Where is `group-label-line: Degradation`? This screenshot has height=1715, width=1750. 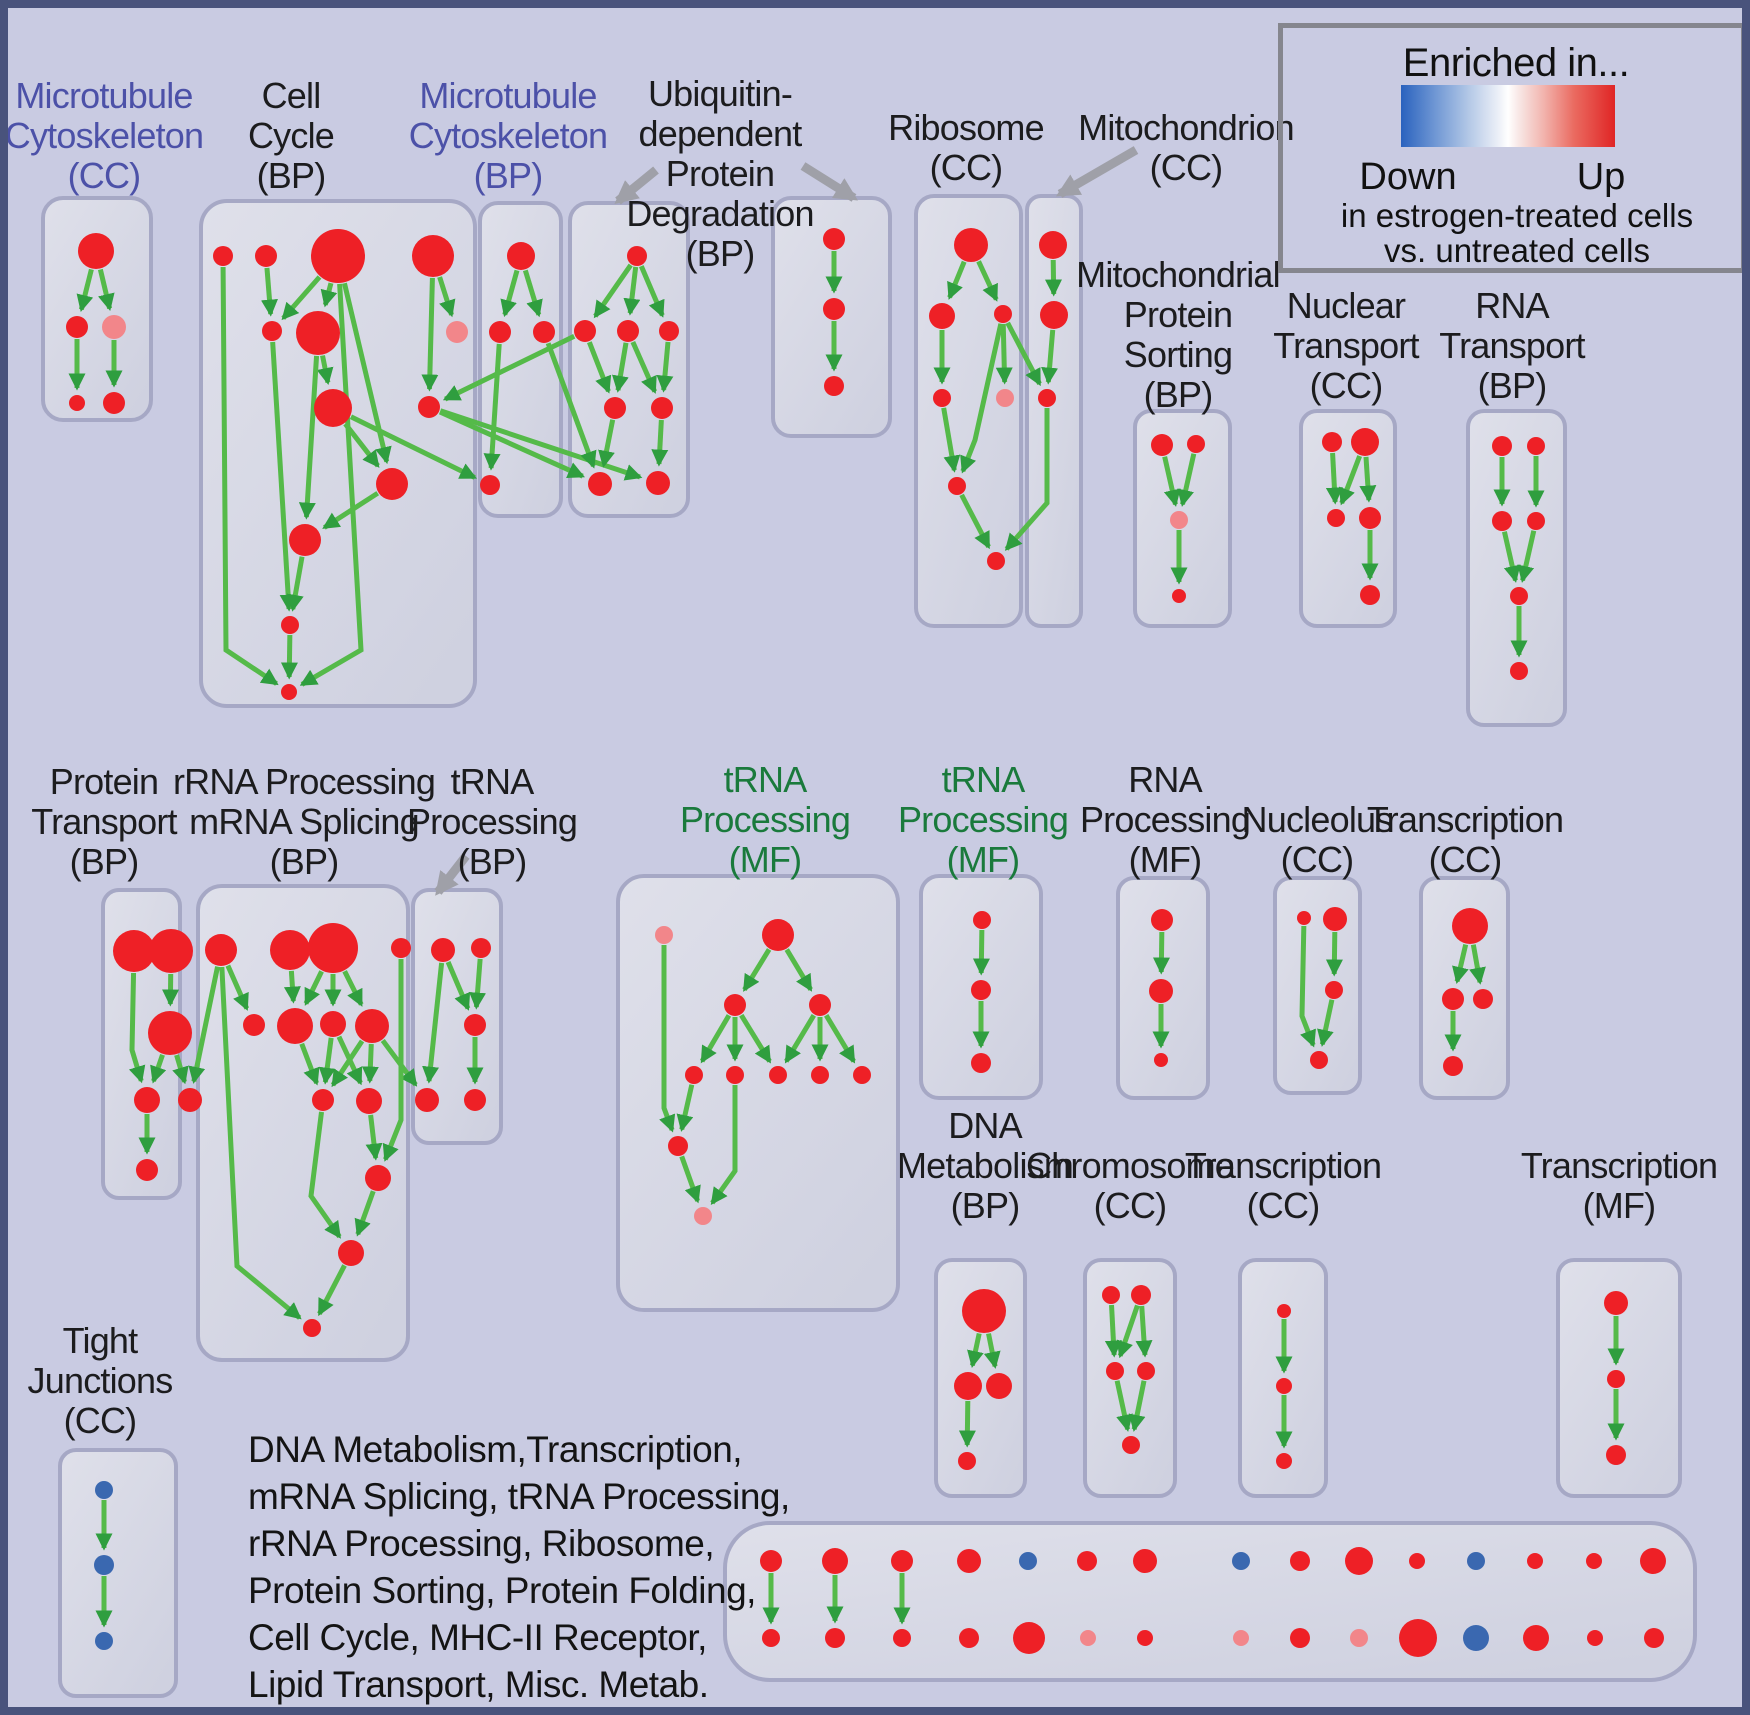
group-label-line: Degradation is located at coordinates (720, 213).